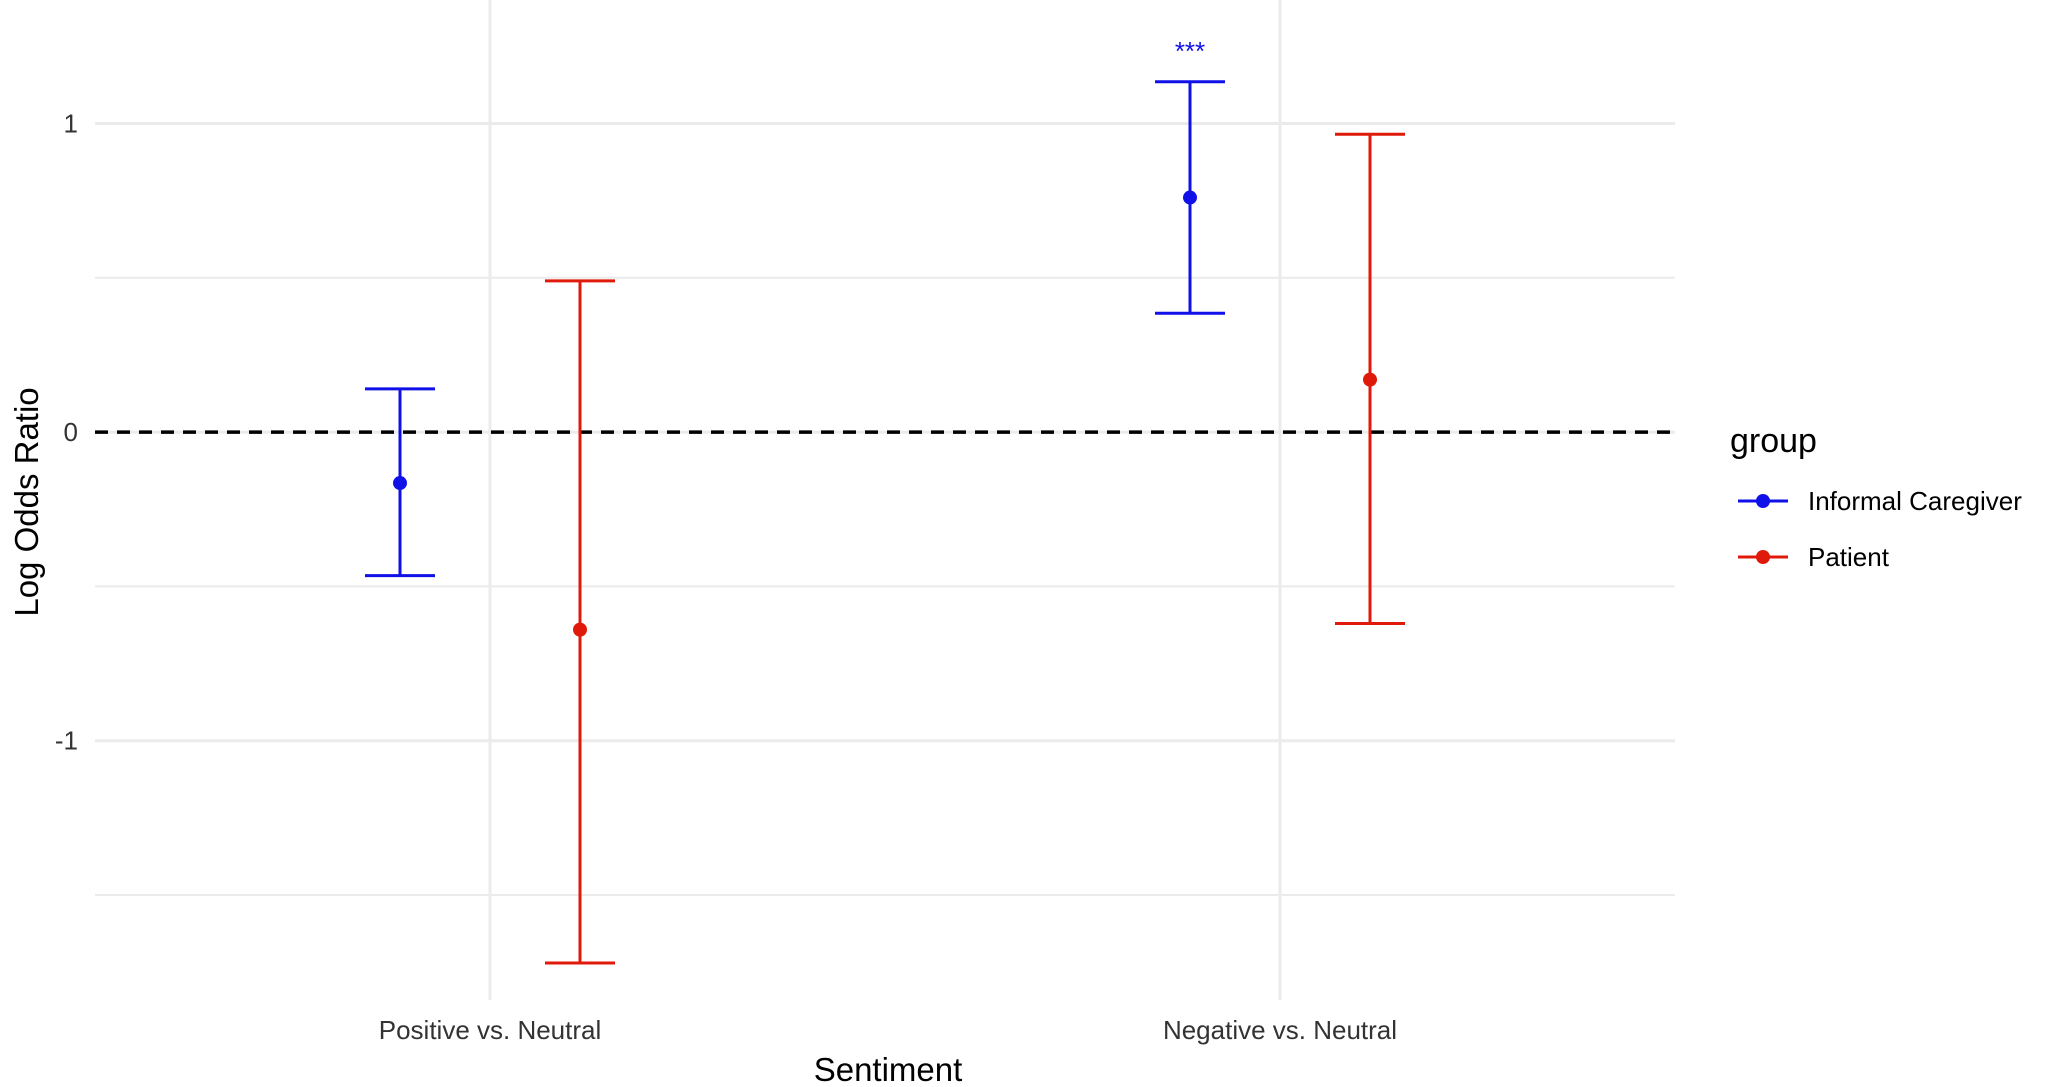  I want to click on y-tick-label: 1, so click(71, 123).